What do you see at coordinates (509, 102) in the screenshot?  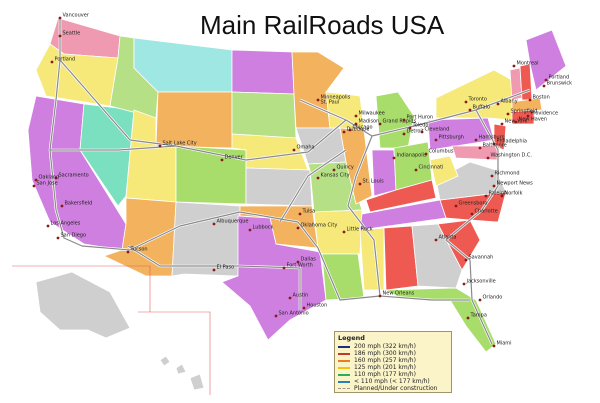 I see `city-label: Albany` at bounding box center [509, 102].